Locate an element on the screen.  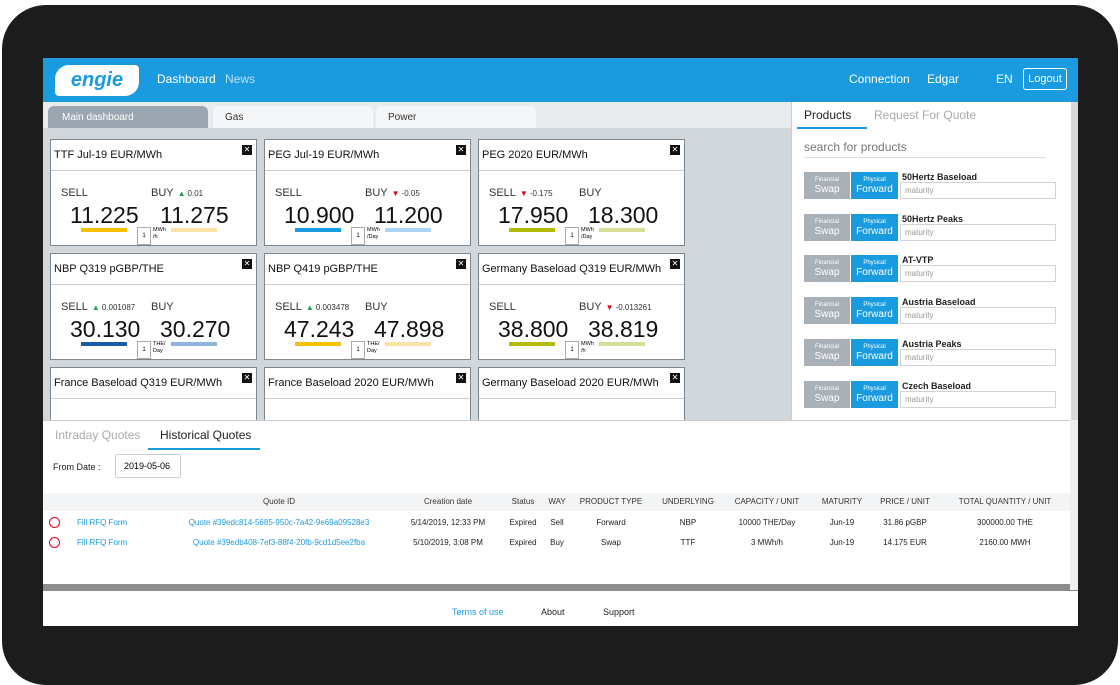
change-value: -0.05 is located at coordinates (410, 193).